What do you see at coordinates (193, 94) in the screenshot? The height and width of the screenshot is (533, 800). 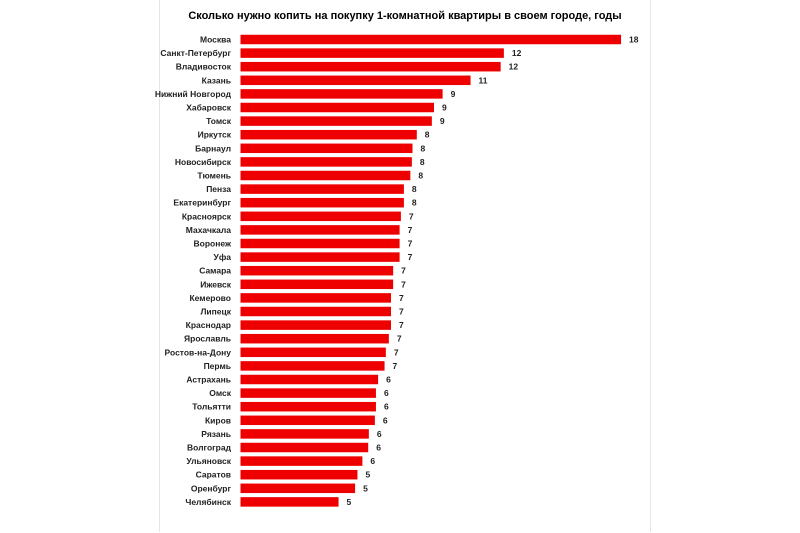 I see `category-label: Нижний Новгород` at bounding box center [193, 94].